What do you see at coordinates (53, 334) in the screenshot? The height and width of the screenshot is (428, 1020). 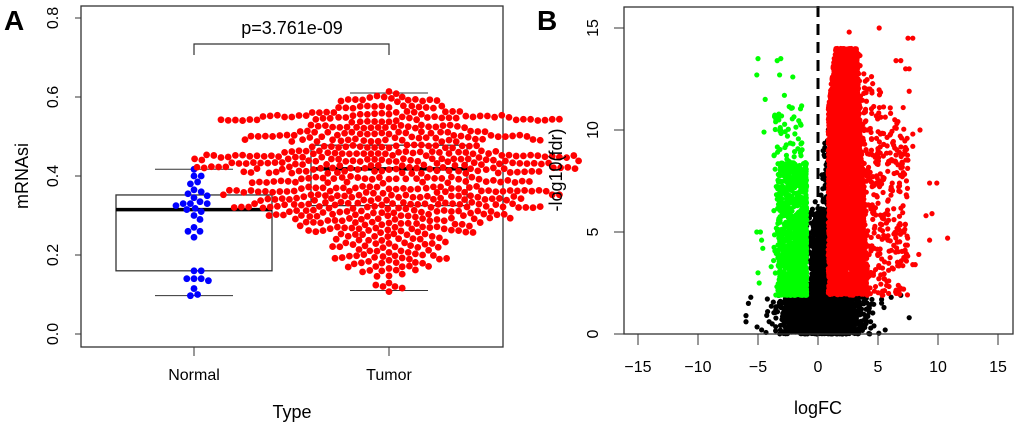 I see `y-tick-label-a: 0.0` at bounding box center [53, 334].